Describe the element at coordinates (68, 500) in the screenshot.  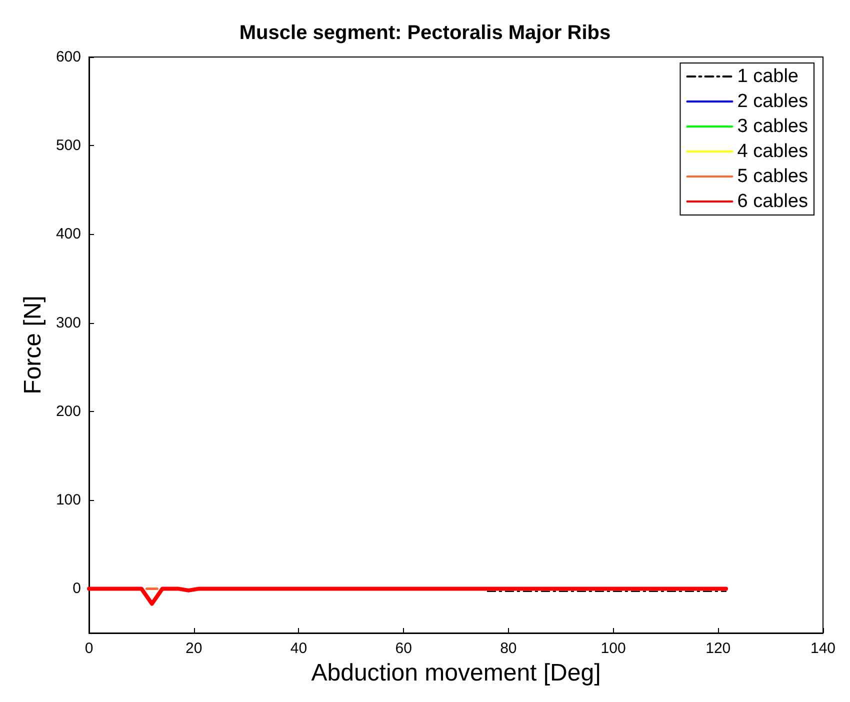
I see `y-tick-label: 100` at that location.